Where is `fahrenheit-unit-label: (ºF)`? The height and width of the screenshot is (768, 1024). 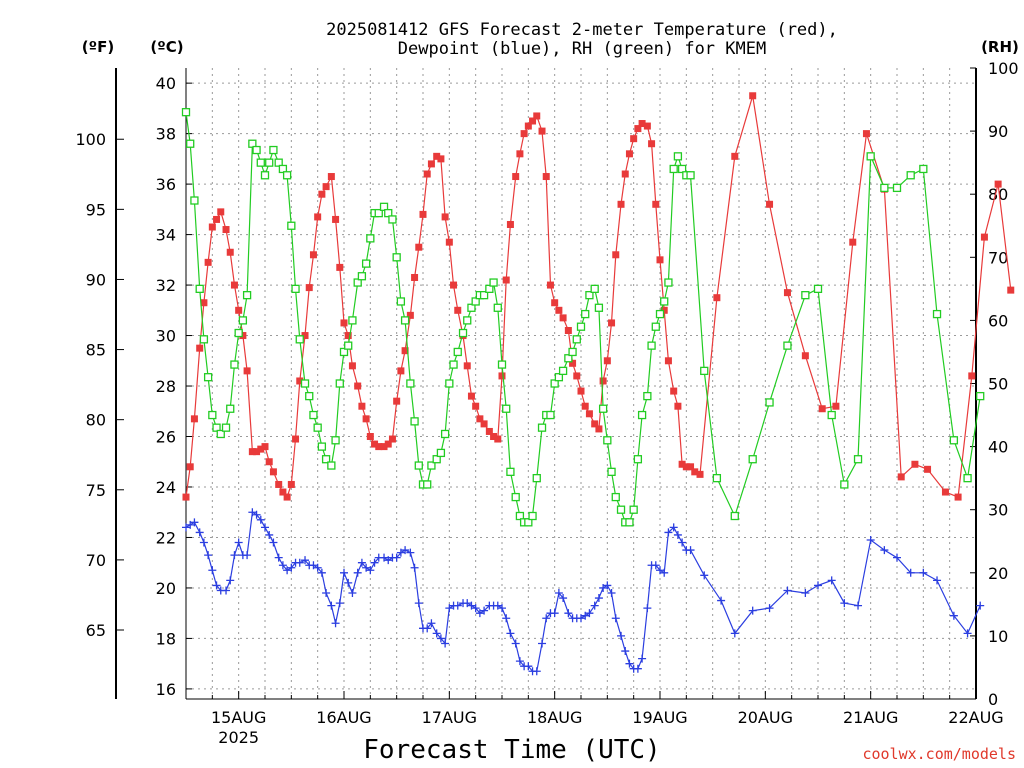 fahrenheit-unit-label: (ºF) is located at coordinates (98, 47).